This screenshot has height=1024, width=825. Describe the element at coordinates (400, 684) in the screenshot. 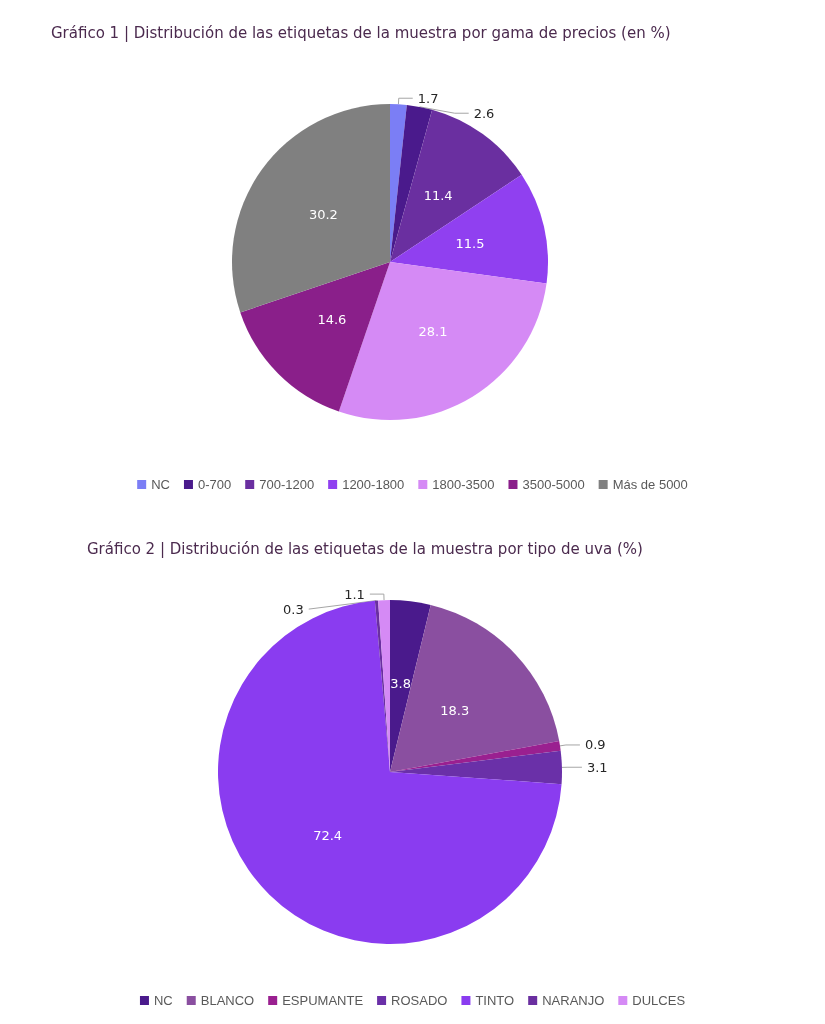

I see `data-label: 3.8` at that location.